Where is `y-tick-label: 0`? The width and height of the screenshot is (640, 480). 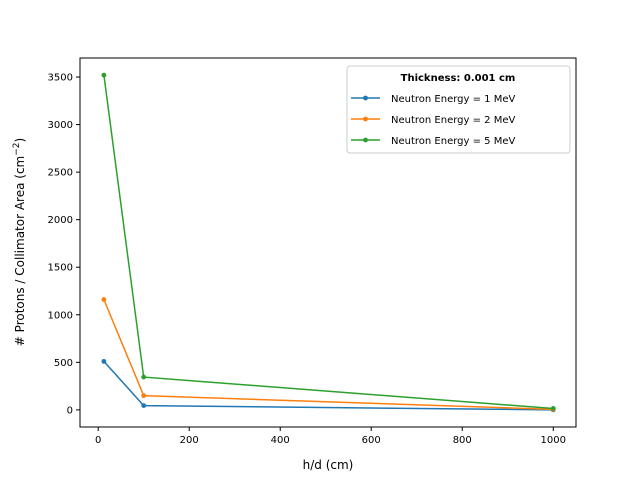
y-tick-label: 0 is located at coordinates (70, 410).